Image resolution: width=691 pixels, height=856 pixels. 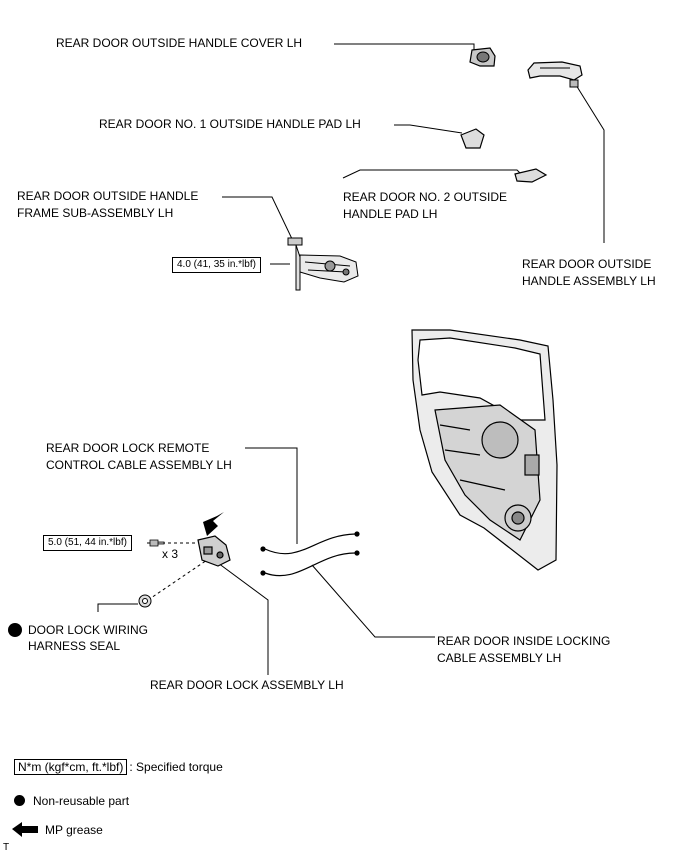 What do you see at coordinates (74, 646) in the screenshot?
I see `label-seal-line2: HARNESS SEAL` at bounding box center [74, 646].